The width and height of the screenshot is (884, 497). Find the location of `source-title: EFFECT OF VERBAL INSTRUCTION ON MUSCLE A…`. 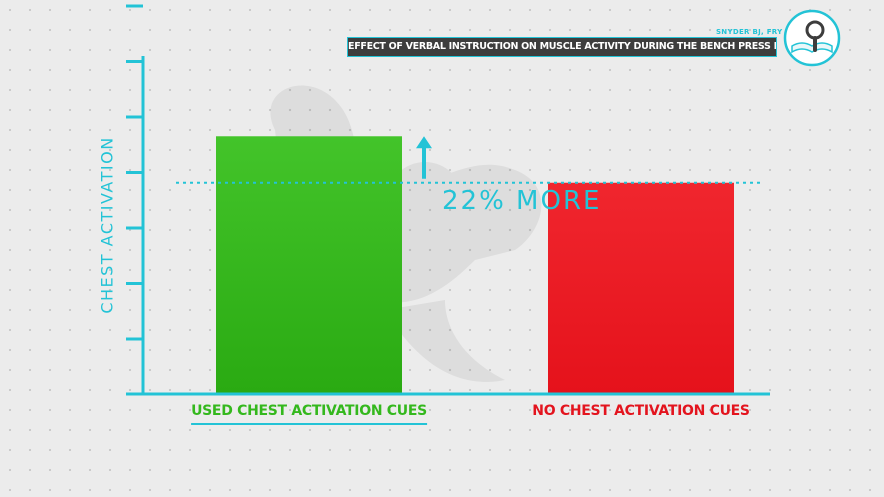

source-title: EFFECT OF VERBAL INSTRUCTION ON MUSCLE A… is located at coordinates (562, 47).